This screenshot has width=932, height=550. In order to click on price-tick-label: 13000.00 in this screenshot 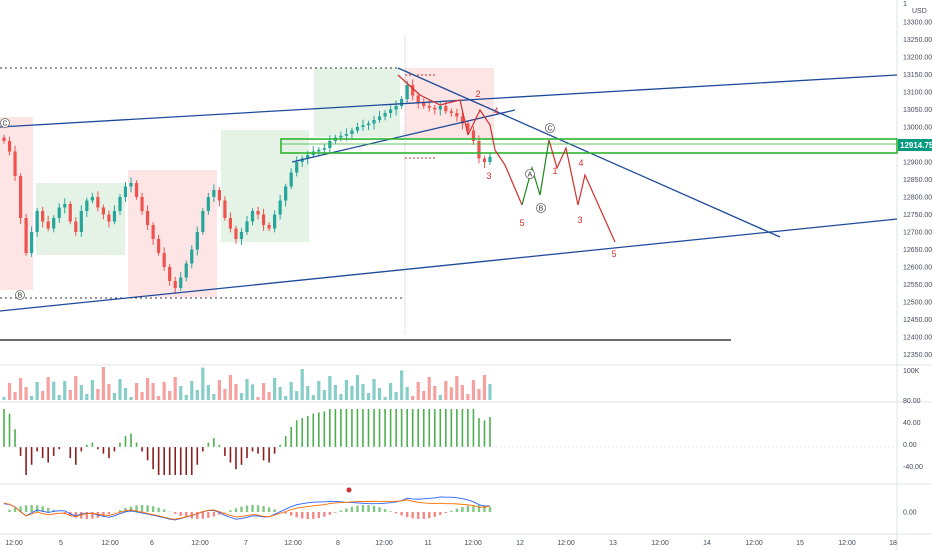, I will do `click(917, 128)`.